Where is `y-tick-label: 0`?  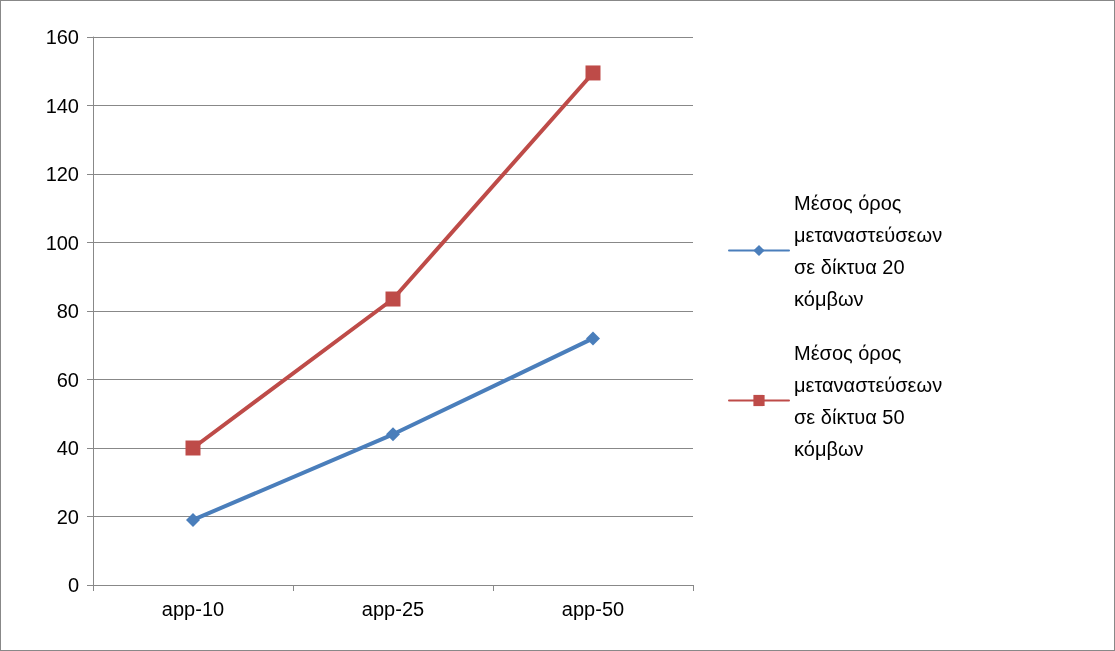 y-tick-label: 0 is located at coordinates (73, 585).